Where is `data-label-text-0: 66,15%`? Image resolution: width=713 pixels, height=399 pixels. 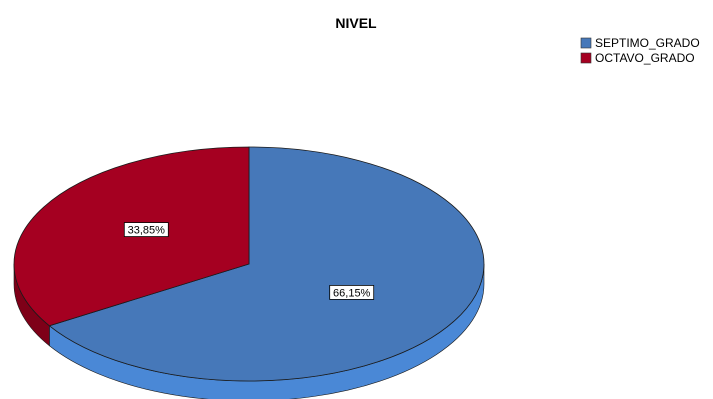 data-label-text-0: 66,15% is located at coordinates (352, 293).